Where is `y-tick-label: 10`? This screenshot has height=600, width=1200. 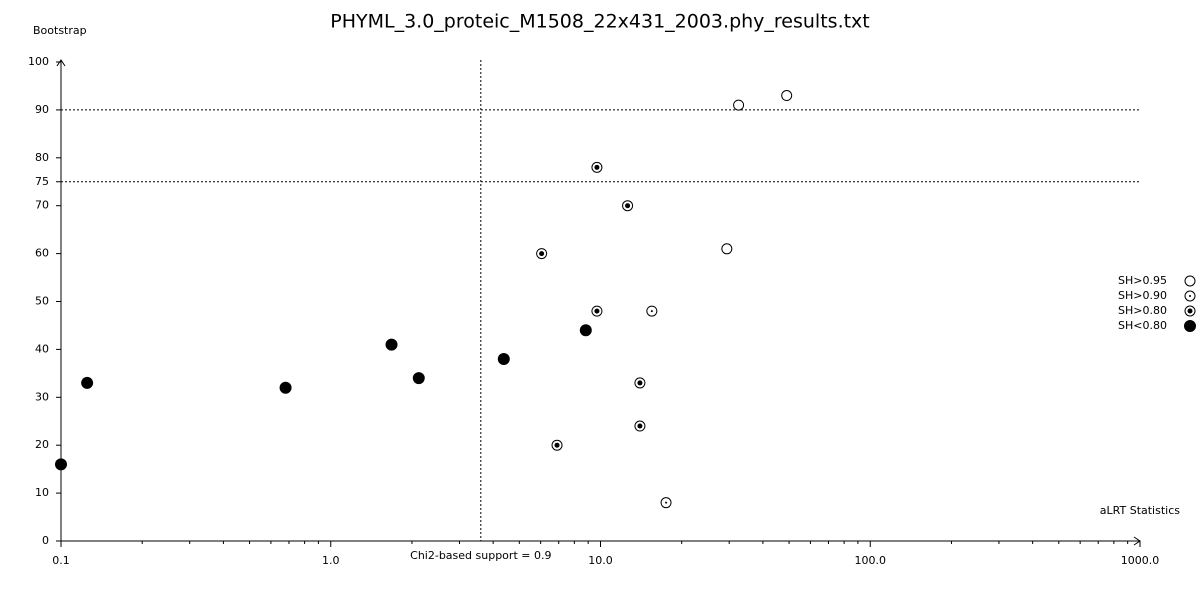 y-tick-label: 10 is located at coordinates (42, 492).